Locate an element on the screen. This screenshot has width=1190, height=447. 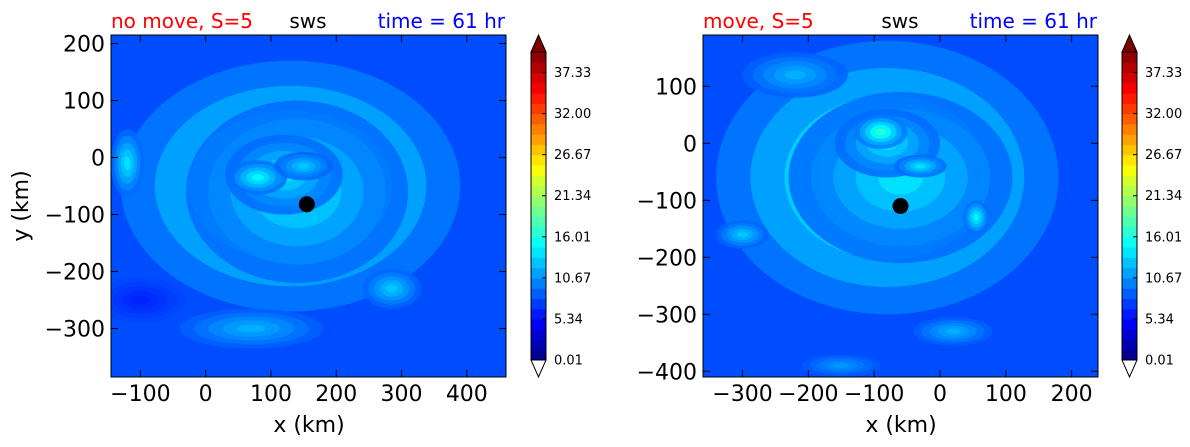
left-panel-colorbar: 0.01 5.34 10.67 16.01 21.34 26.67 32.00 37.33 is located at coordinates (560, 206).